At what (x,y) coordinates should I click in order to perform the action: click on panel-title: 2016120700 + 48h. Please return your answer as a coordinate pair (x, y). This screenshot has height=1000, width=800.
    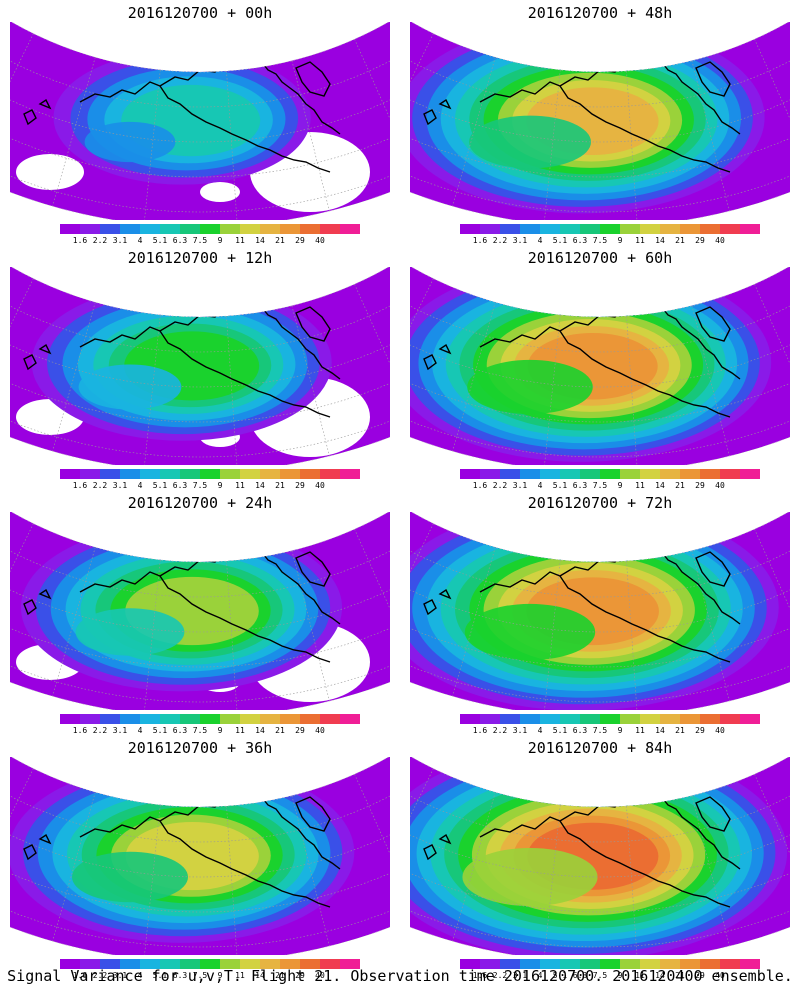
    Looking at the image, I should click on (600, 13).